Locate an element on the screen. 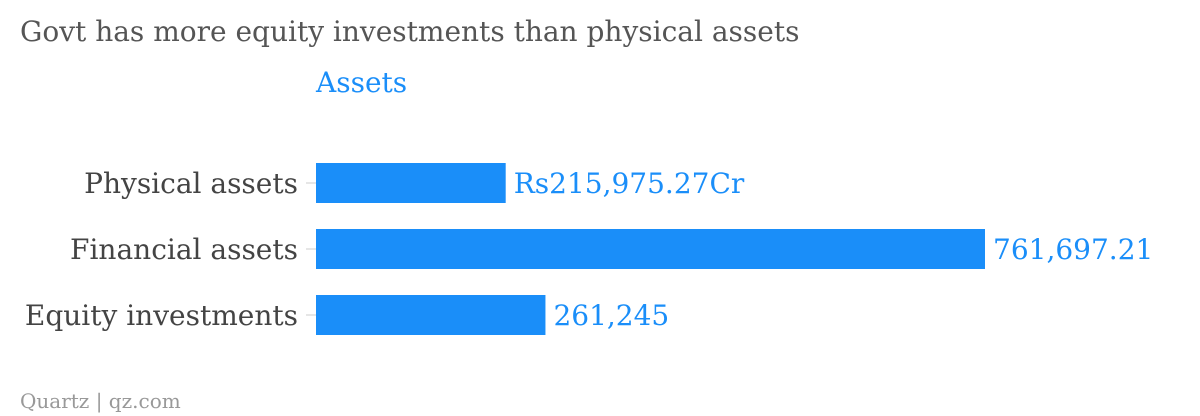 The image size is (1200, 416). value-label: 761,697.21 is located at coordinates (1073, 249).